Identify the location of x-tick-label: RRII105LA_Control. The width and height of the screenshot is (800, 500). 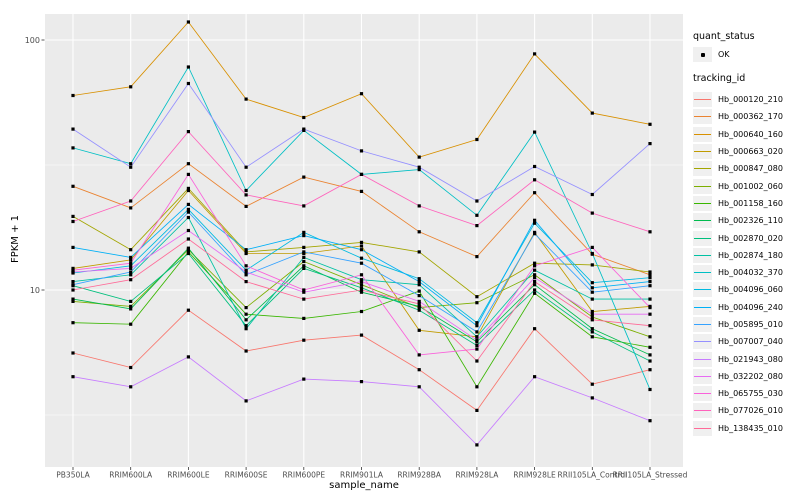
(593, 475).